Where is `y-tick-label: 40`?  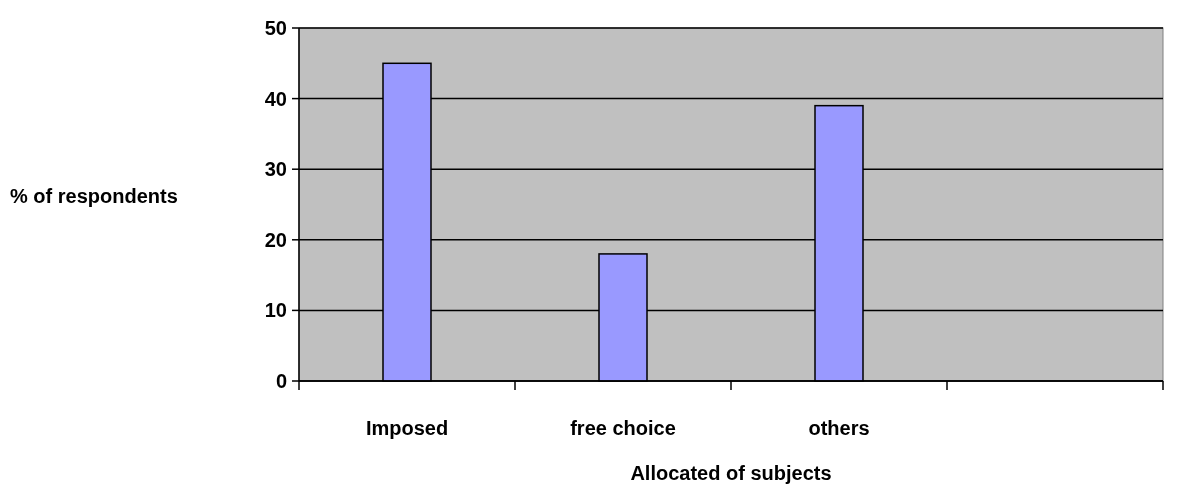 y-tick-label: 40 is located at coordinates (275, 98).